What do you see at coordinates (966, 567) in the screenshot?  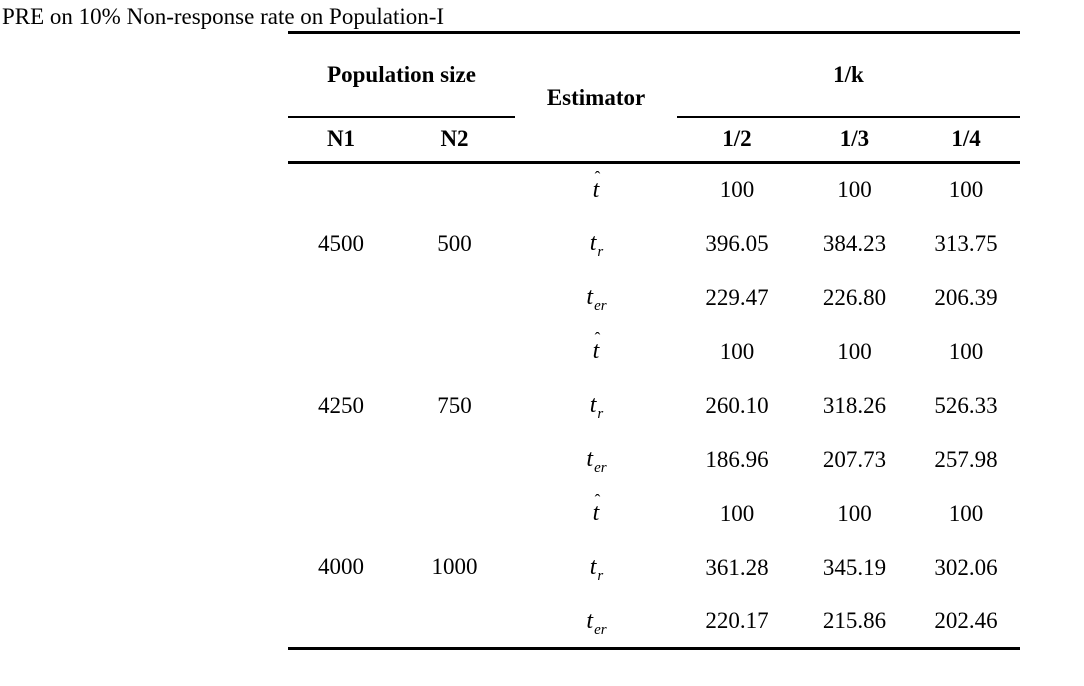 I see `value-cell: 302.06` at bounding box center [966, 567].